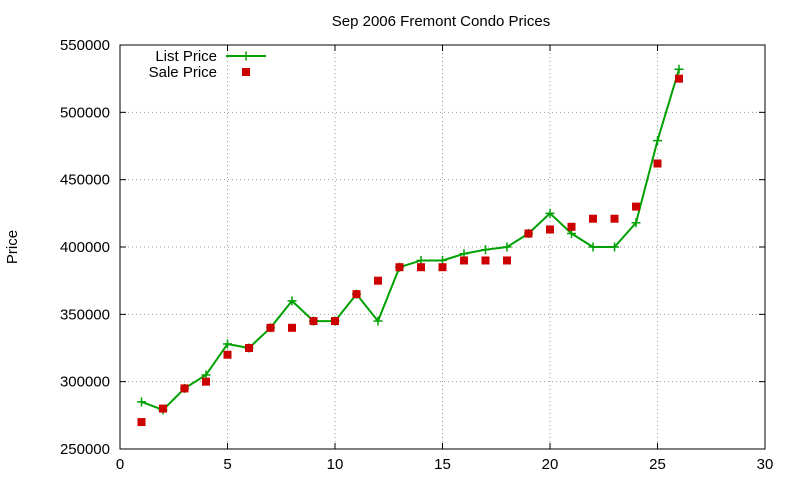 The height and width of the screenshot is (480, 800). Describe the element at coordinates (85, 180) in the screenshot. I see `y-tick-label: 450000` at that location.